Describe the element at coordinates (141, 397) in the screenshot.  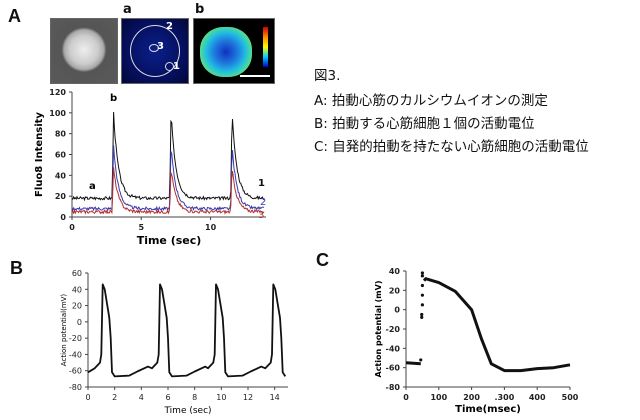
I see `x-tick-label: 4` at that location.